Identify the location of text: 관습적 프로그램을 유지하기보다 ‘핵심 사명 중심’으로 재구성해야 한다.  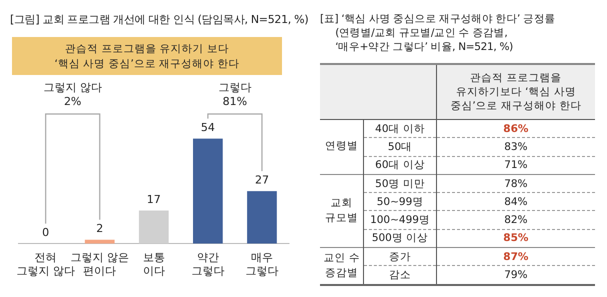
(515, 92).